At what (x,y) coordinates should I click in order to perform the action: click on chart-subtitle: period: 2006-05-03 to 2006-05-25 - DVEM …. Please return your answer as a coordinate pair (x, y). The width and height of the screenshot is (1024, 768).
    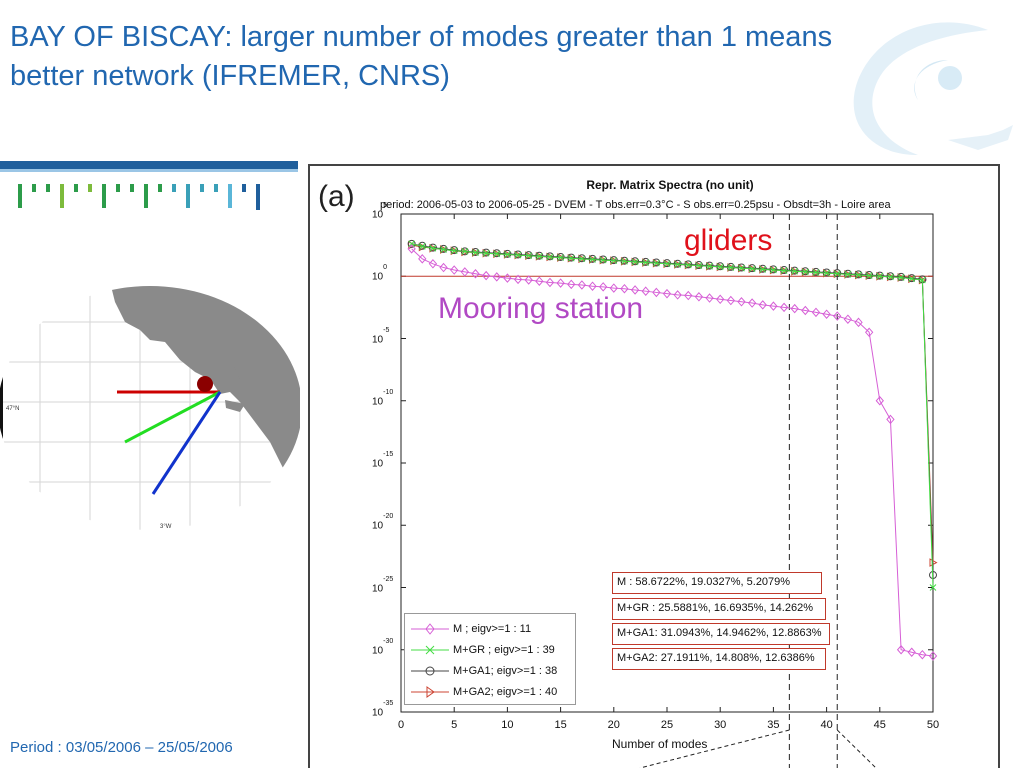
    Looking at the image, I should click on (635, 205).